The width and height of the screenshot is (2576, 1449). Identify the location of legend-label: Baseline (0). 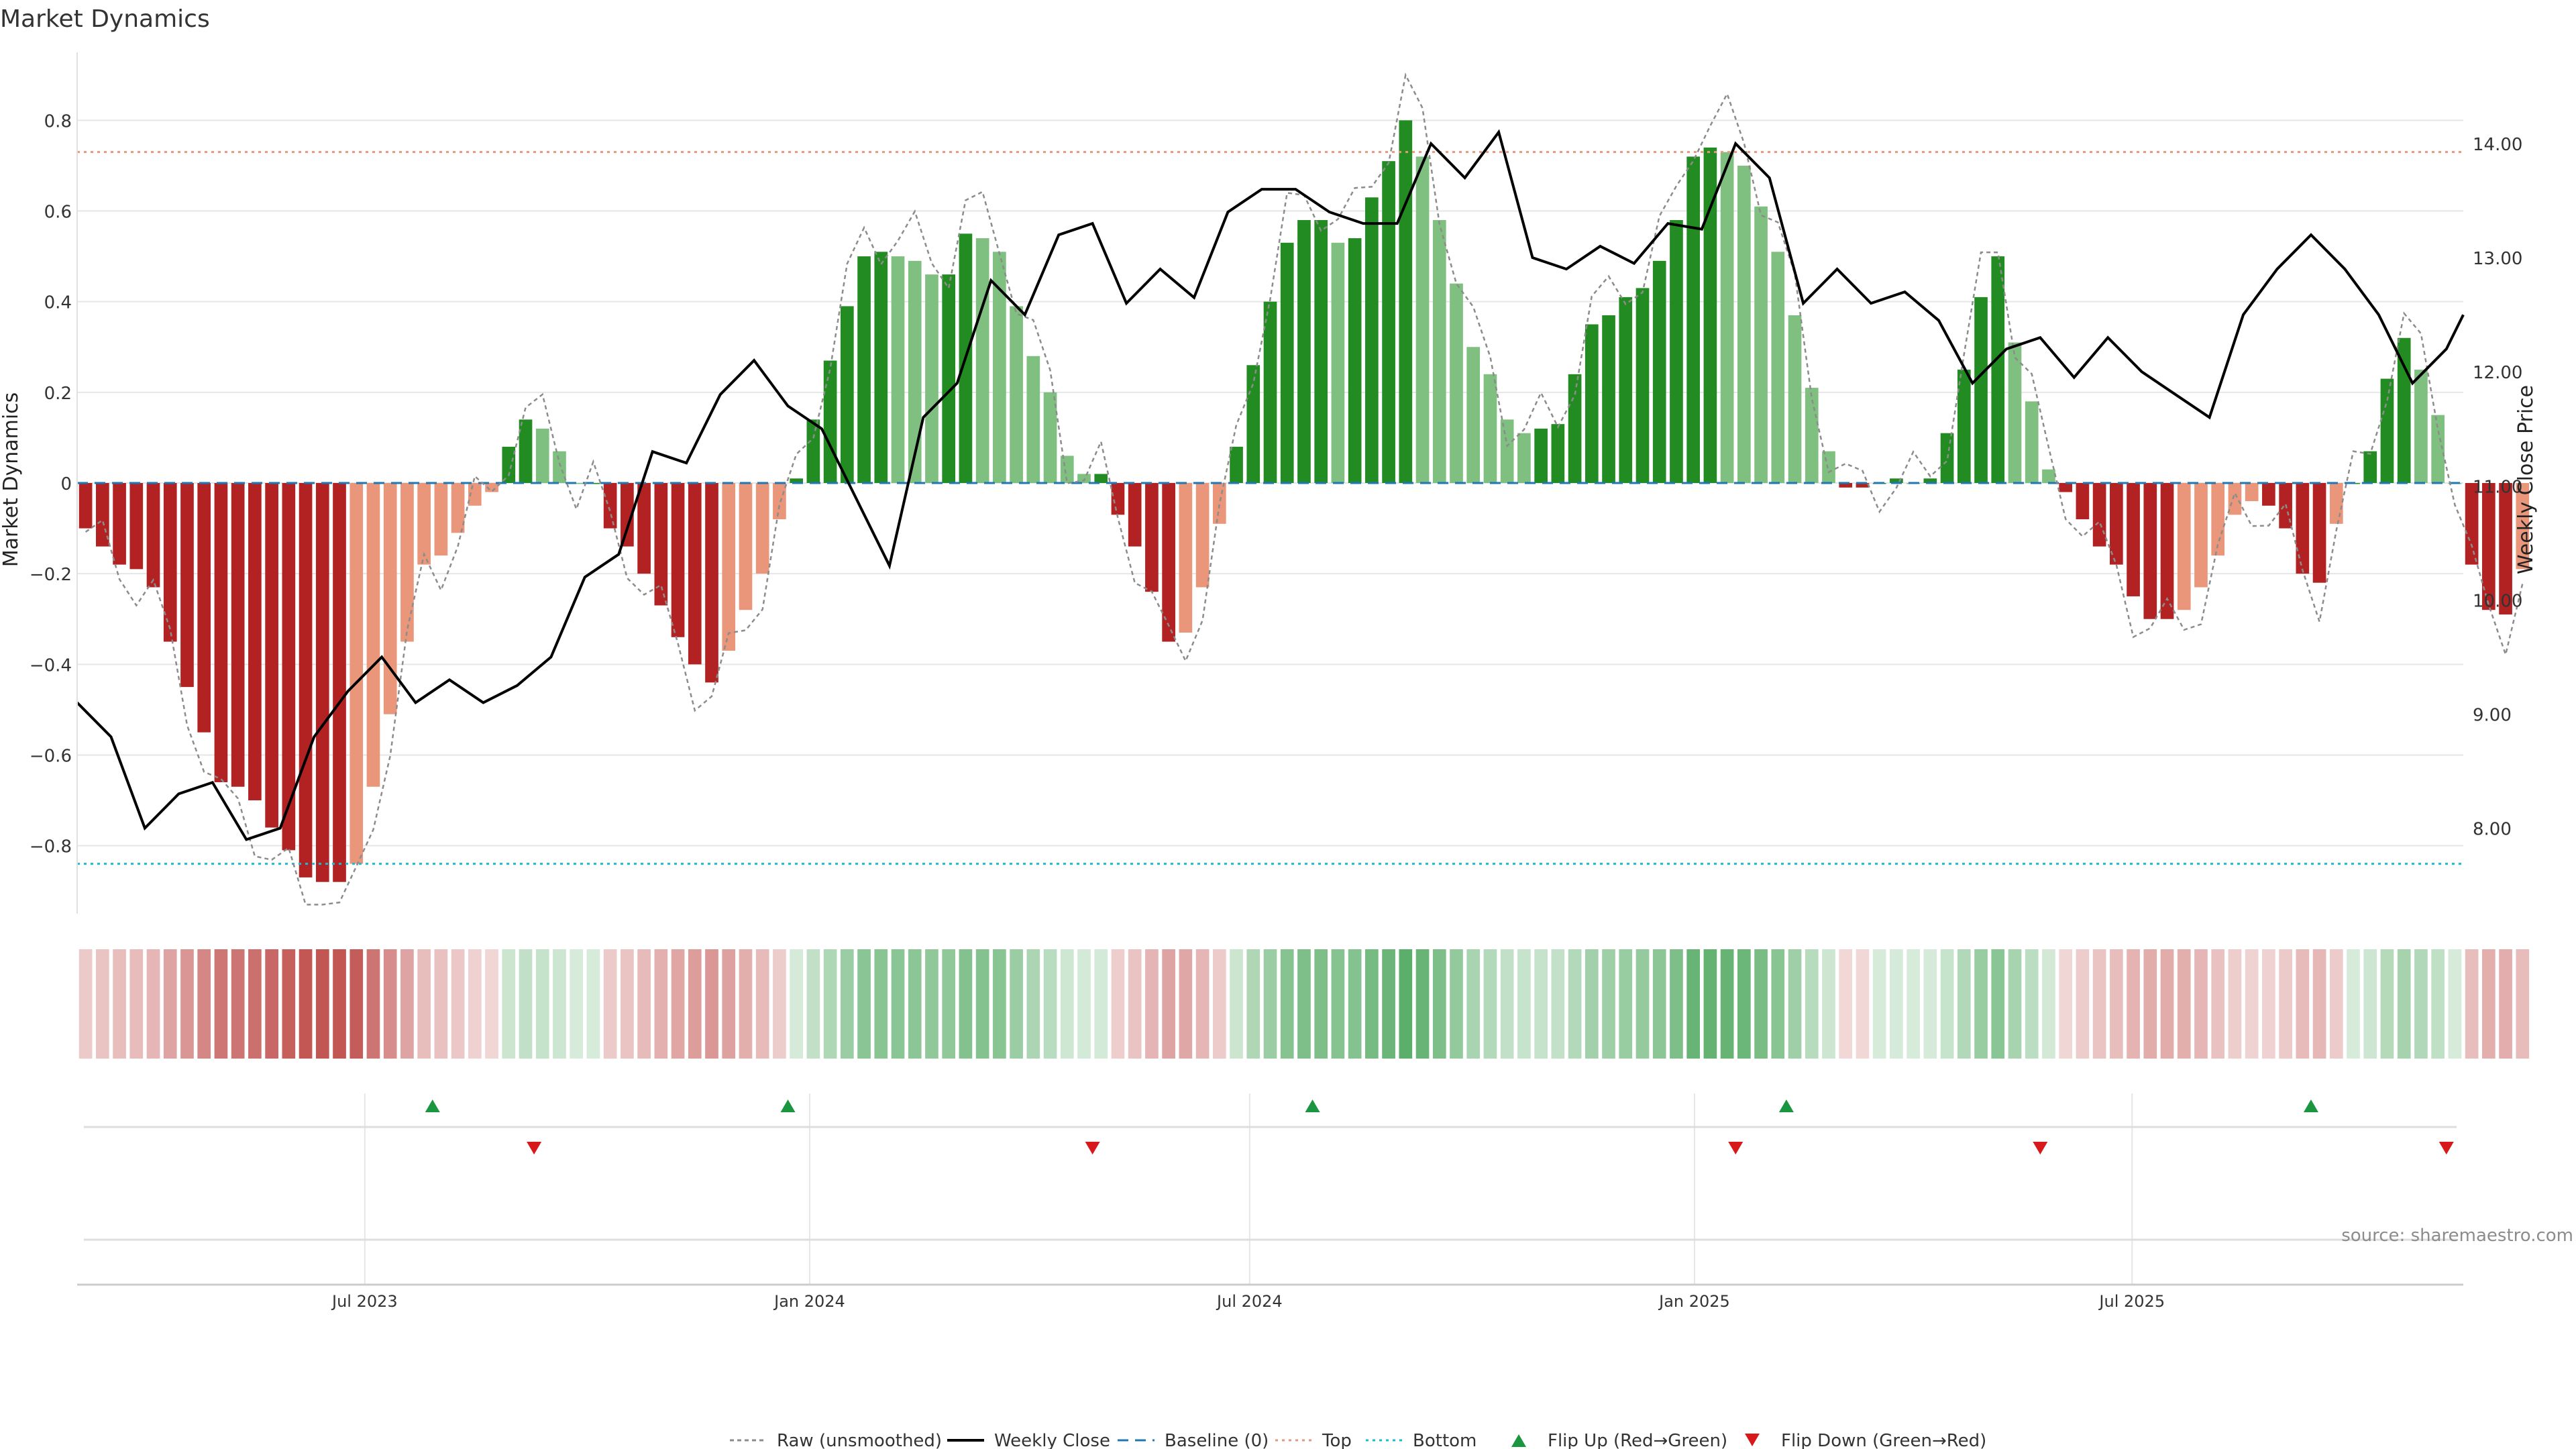
(1217, 1440).